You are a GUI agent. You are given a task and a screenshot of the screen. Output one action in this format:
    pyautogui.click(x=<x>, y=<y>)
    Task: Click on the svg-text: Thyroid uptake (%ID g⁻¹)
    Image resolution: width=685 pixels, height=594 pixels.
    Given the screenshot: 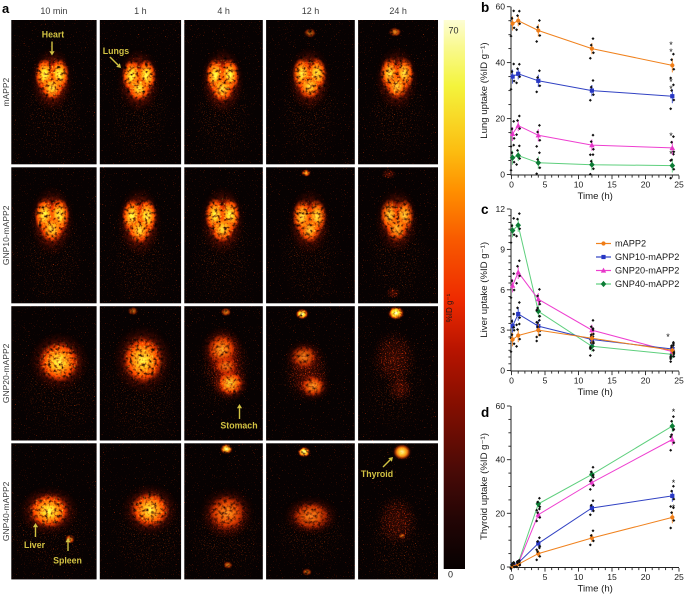 What is the action you would take?
    pyautogui.click(x=484, y=486)
    